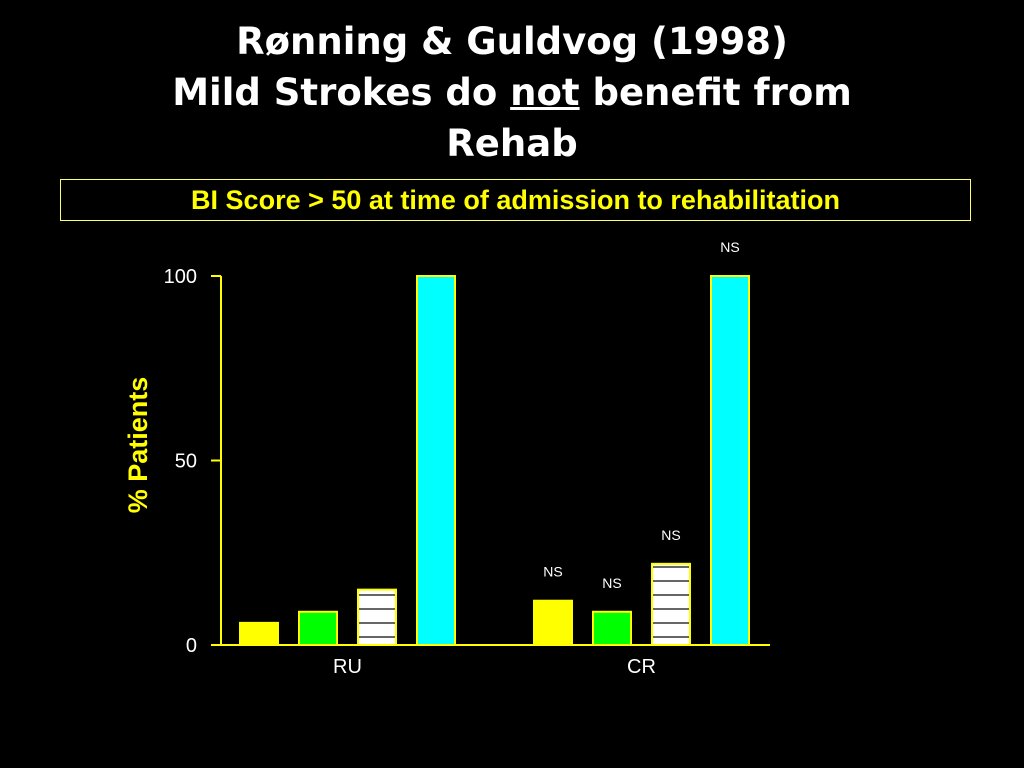 This screenshot has height=768, width=1024. Describe the element at coordinates (641, 667) in the screenshot. I see `x-category-label: CR` at that location.